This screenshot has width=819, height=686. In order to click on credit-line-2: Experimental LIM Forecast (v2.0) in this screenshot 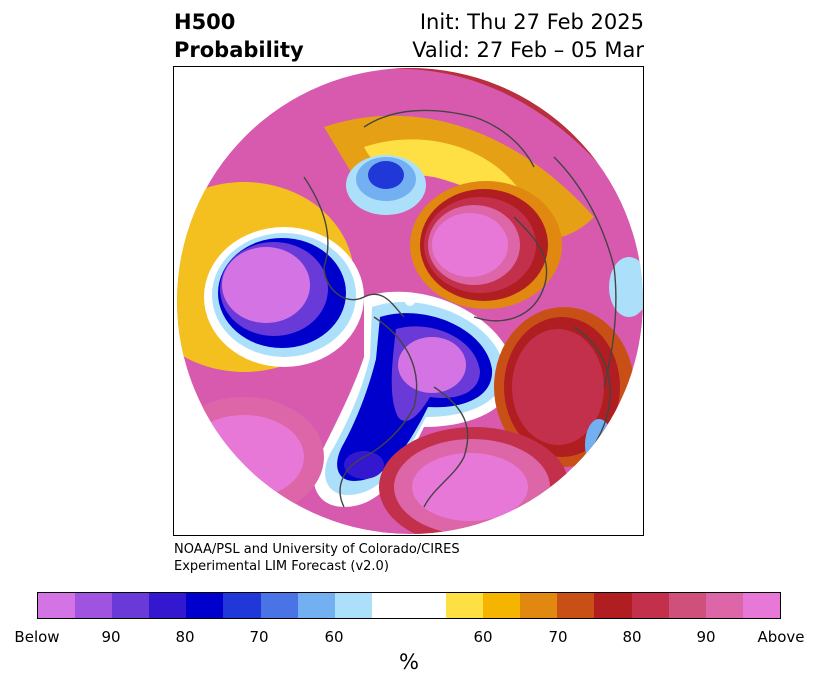, I will do `click(281, 566)`.